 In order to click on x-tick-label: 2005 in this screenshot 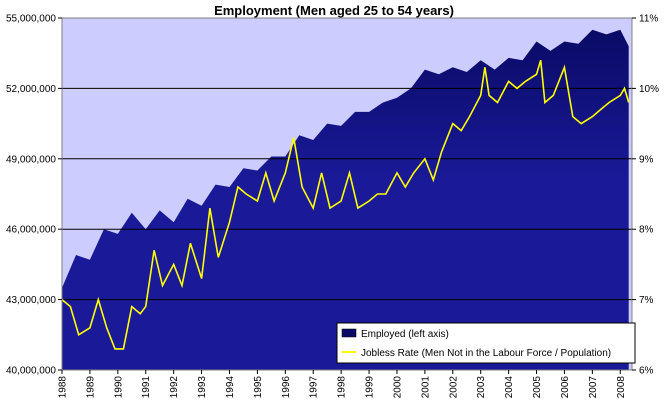, I will do `click(537, 387)`.